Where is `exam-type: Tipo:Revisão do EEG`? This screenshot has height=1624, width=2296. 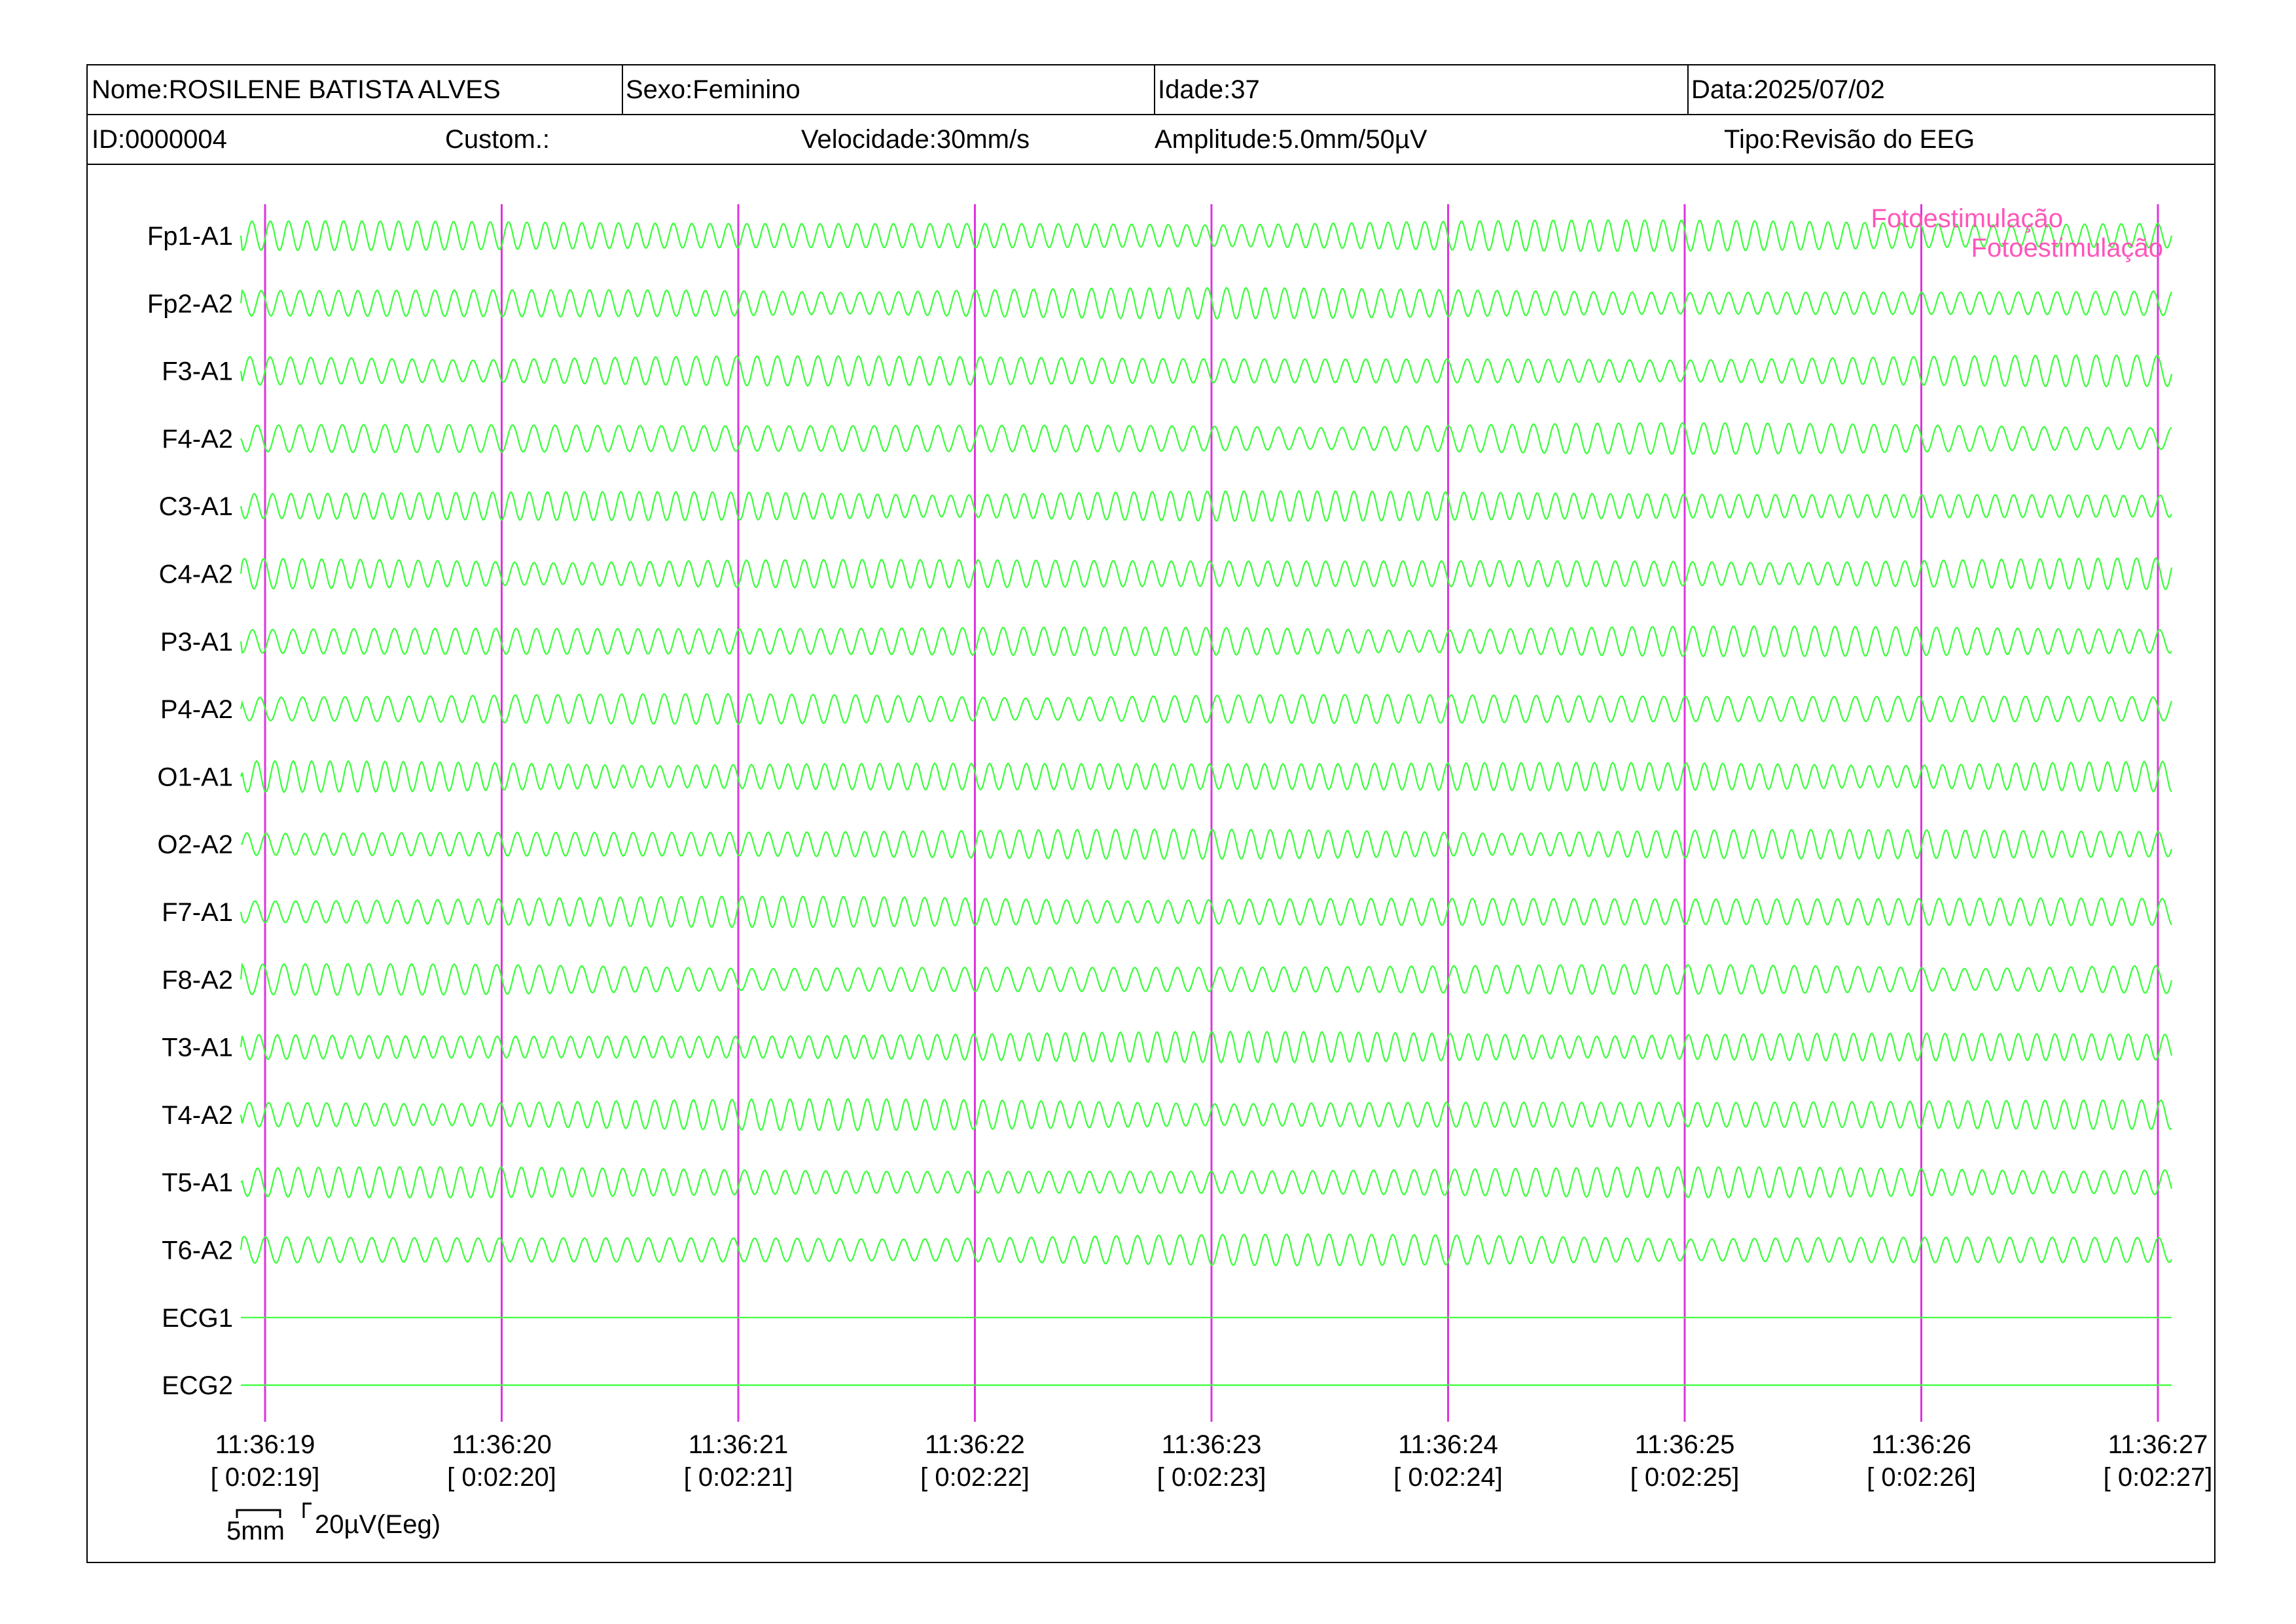 exam-type: Tipo:Revisão do EEG is located at coordinates (1849, 139).